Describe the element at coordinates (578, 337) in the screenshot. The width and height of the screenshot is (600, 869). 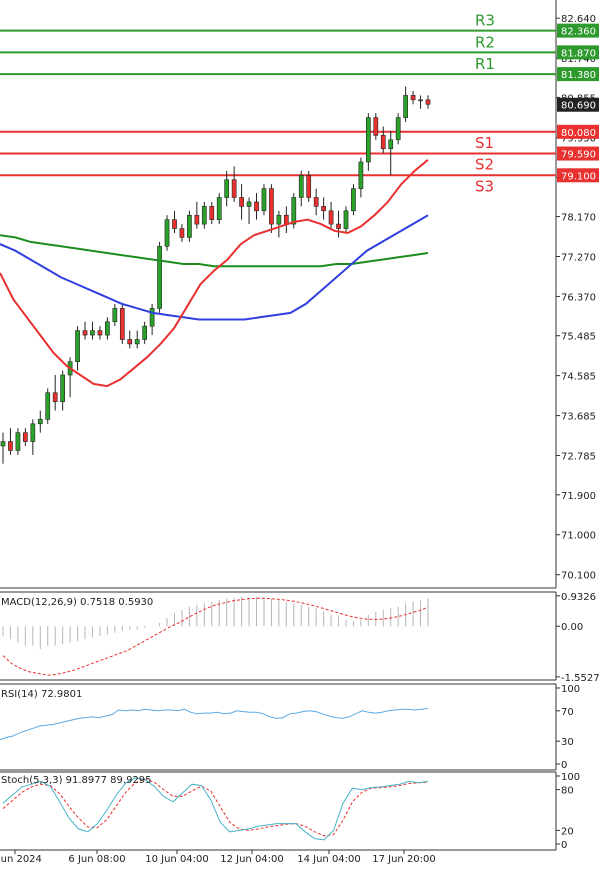
I see `price-tick-label: 75.485` at that location.